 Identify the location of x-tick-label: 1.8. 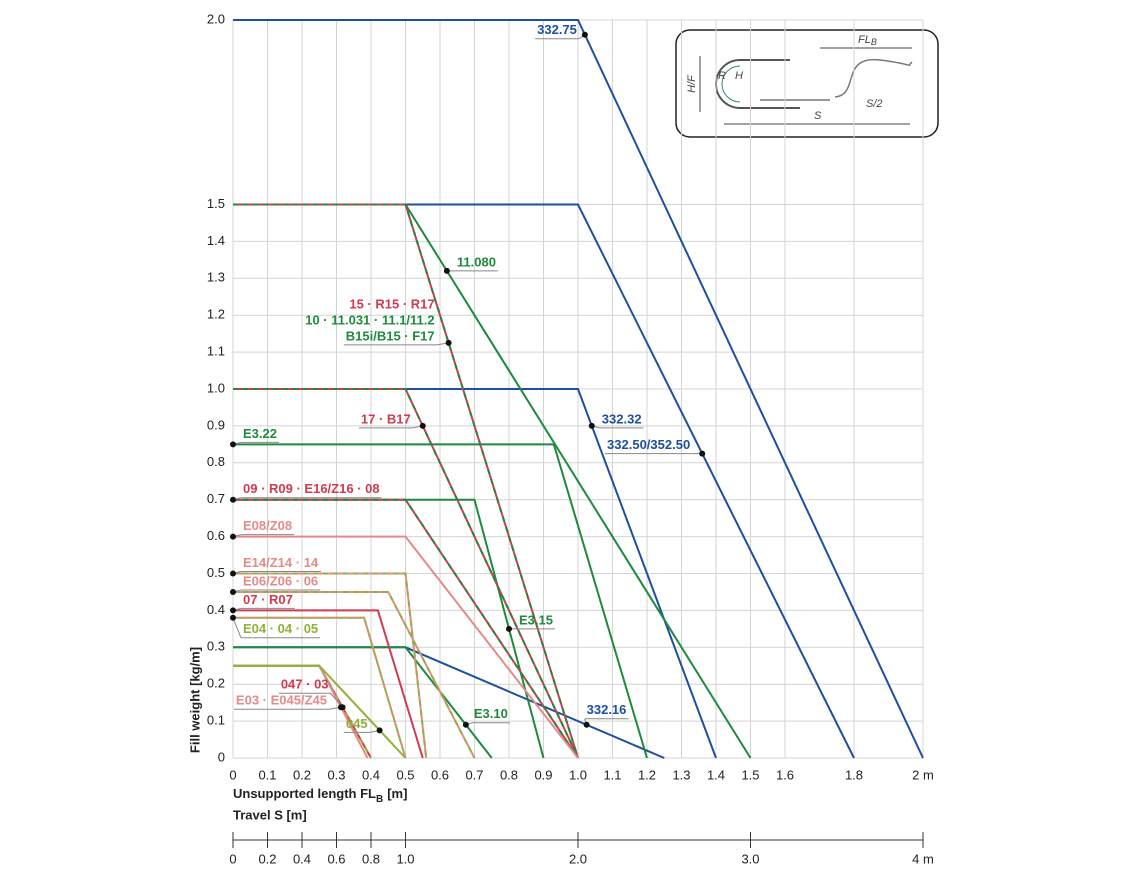
(854, 774).